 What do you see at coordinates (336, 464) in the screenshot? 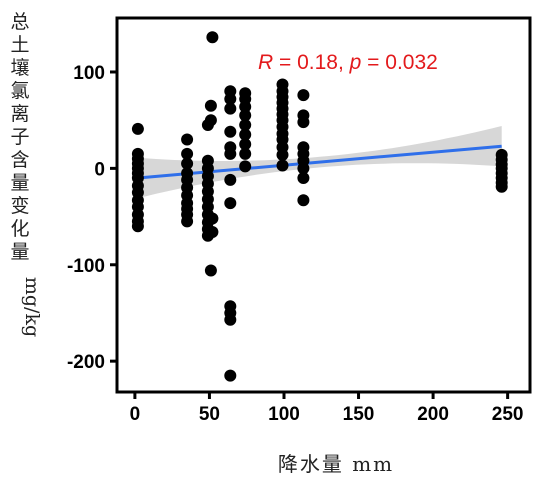
I see `x-axis-label: 降水量 mm` at bounding box center [336, 464].